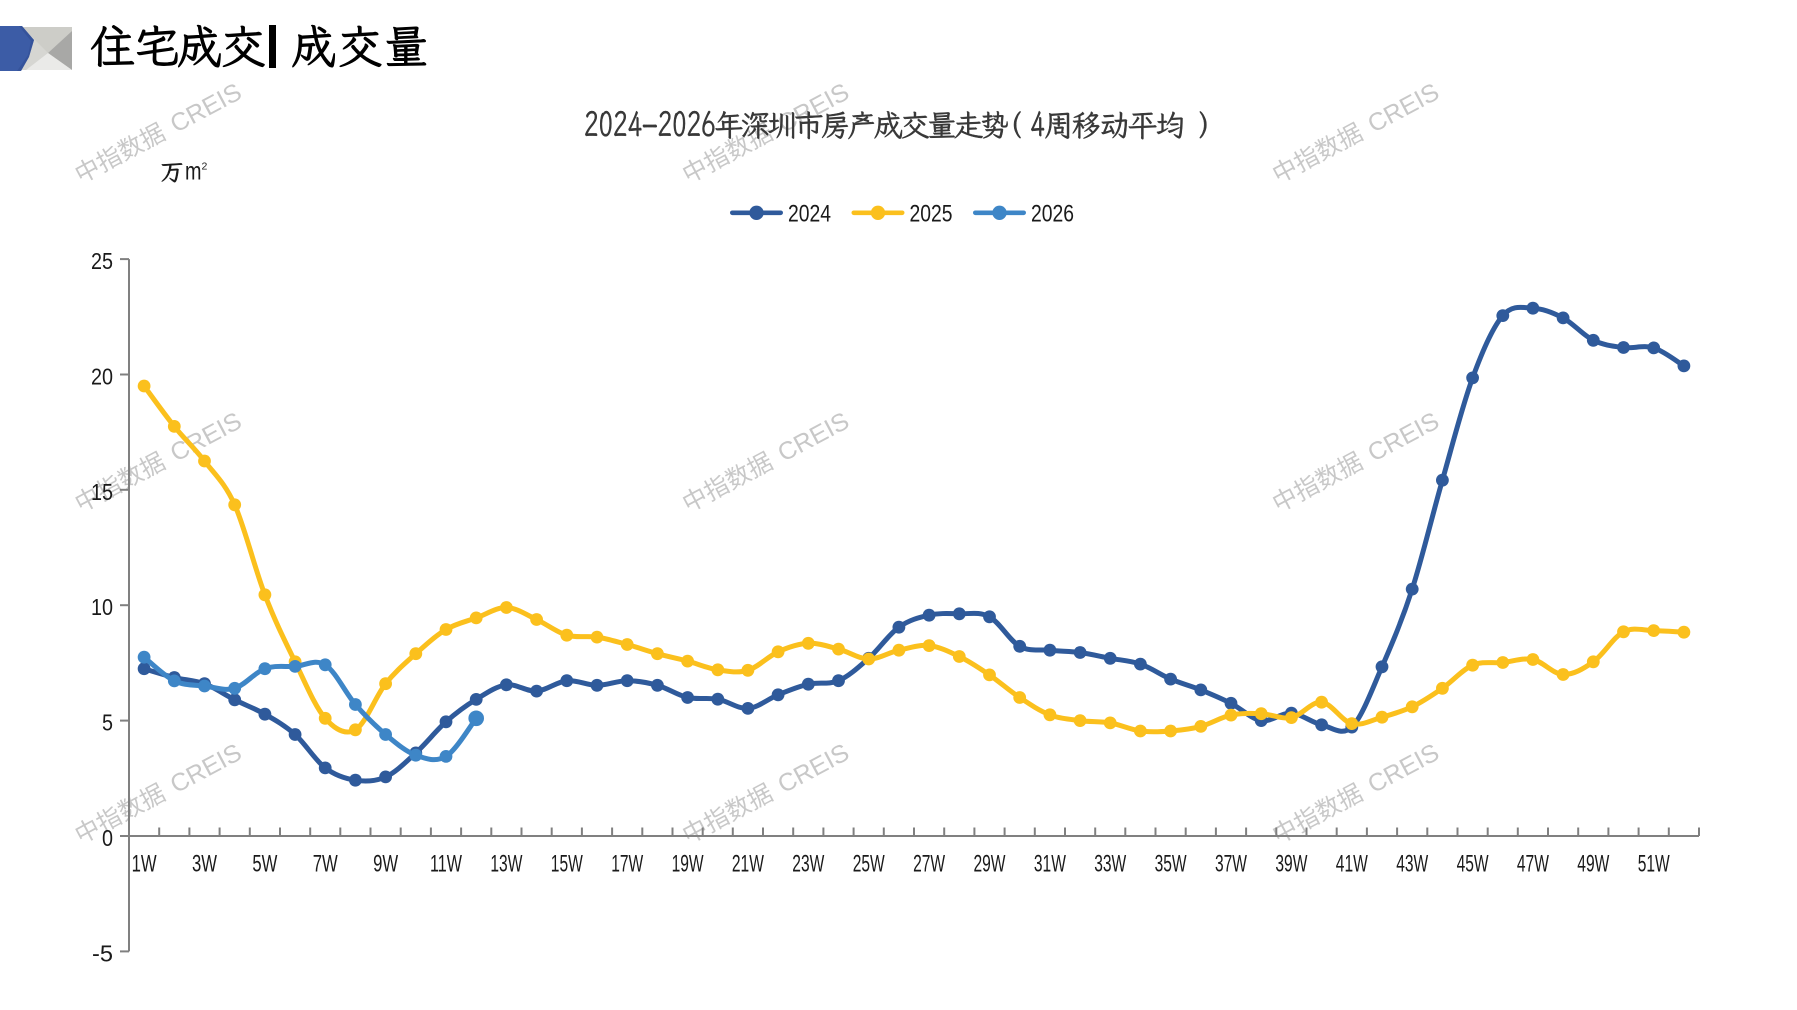  Describe the element at coordinates (567, 864) in the screenshot. I see `svg-text: 15W` at that location.